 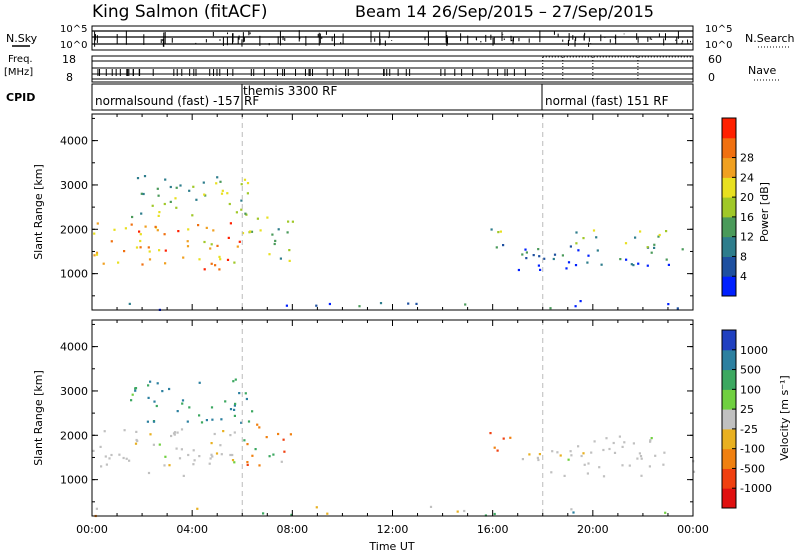 What do you see at coordinates (756, 488) in the screenshot?
I see `colorbar-tick-label: -1000` at bounding box center [756, 488].